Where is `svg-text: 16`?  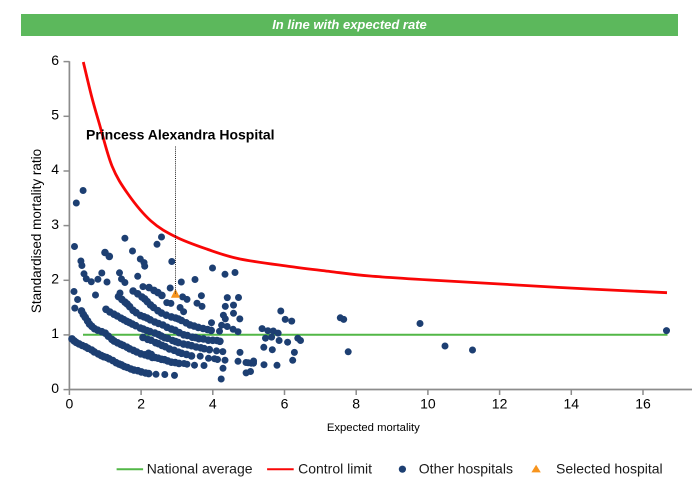
svg-text: 16 is located at coordinates (643, 404).